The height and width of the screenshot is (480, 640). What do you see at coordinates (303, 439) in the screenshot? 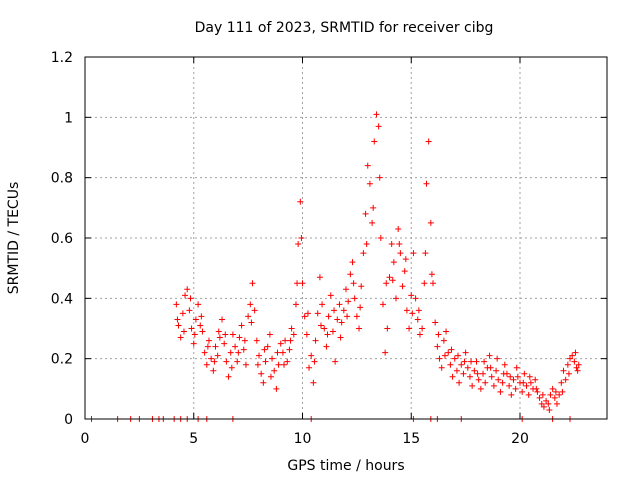
I see `x-tick-label: 10` at bounding box center [303, 439].